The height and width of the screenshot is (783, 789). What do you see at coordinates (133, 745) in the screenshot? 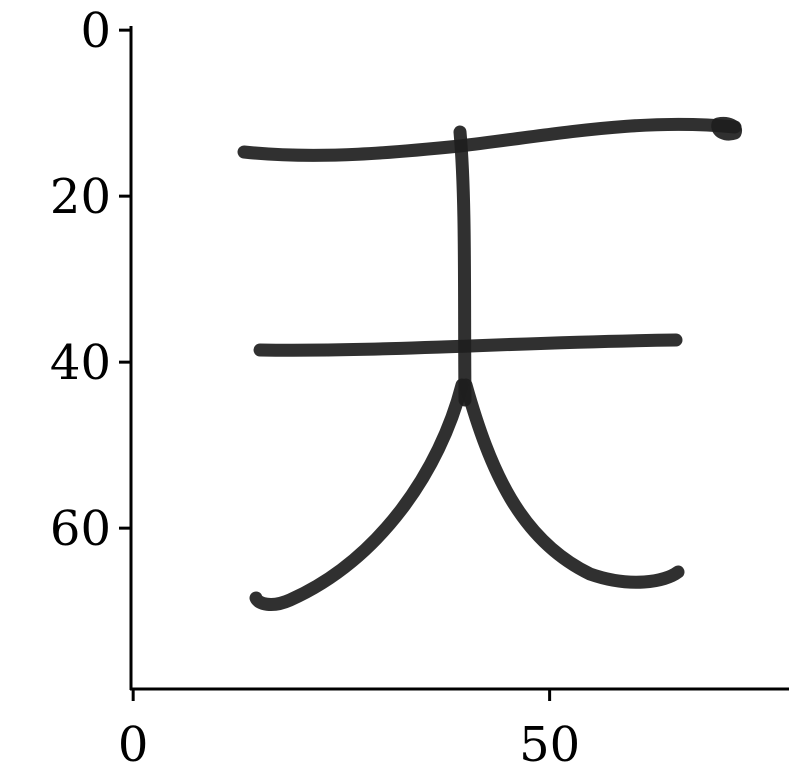
I see `x-tick-label: 0` at bounding box center [133, 745].